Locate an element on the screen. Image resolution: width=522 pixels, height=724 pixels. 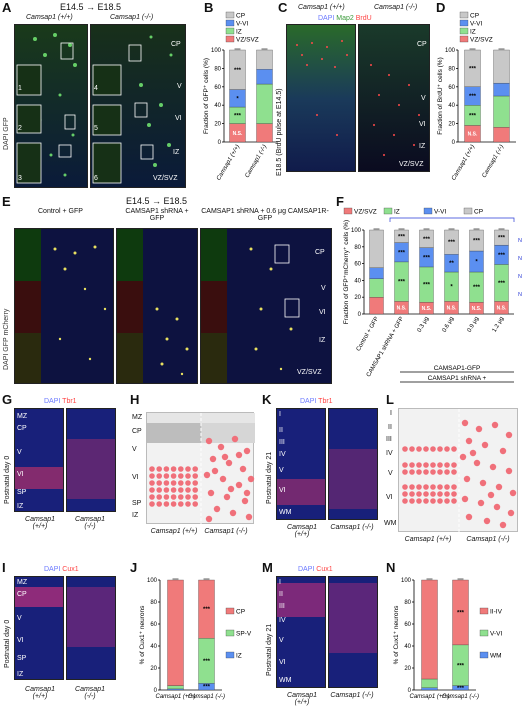
panel-k-stain-dapi: DAPI is located at coordinates (308, 401).